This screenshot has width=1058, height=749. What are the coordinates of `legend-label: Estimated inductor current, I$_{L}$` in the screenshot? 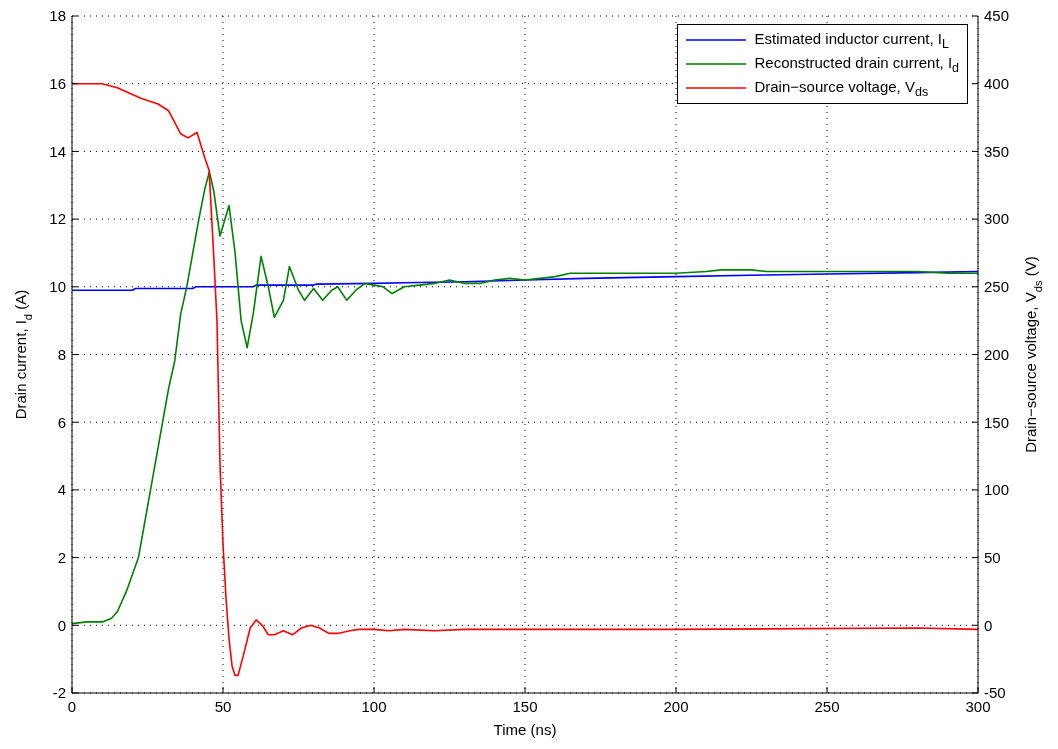 It's located at (851, 40).